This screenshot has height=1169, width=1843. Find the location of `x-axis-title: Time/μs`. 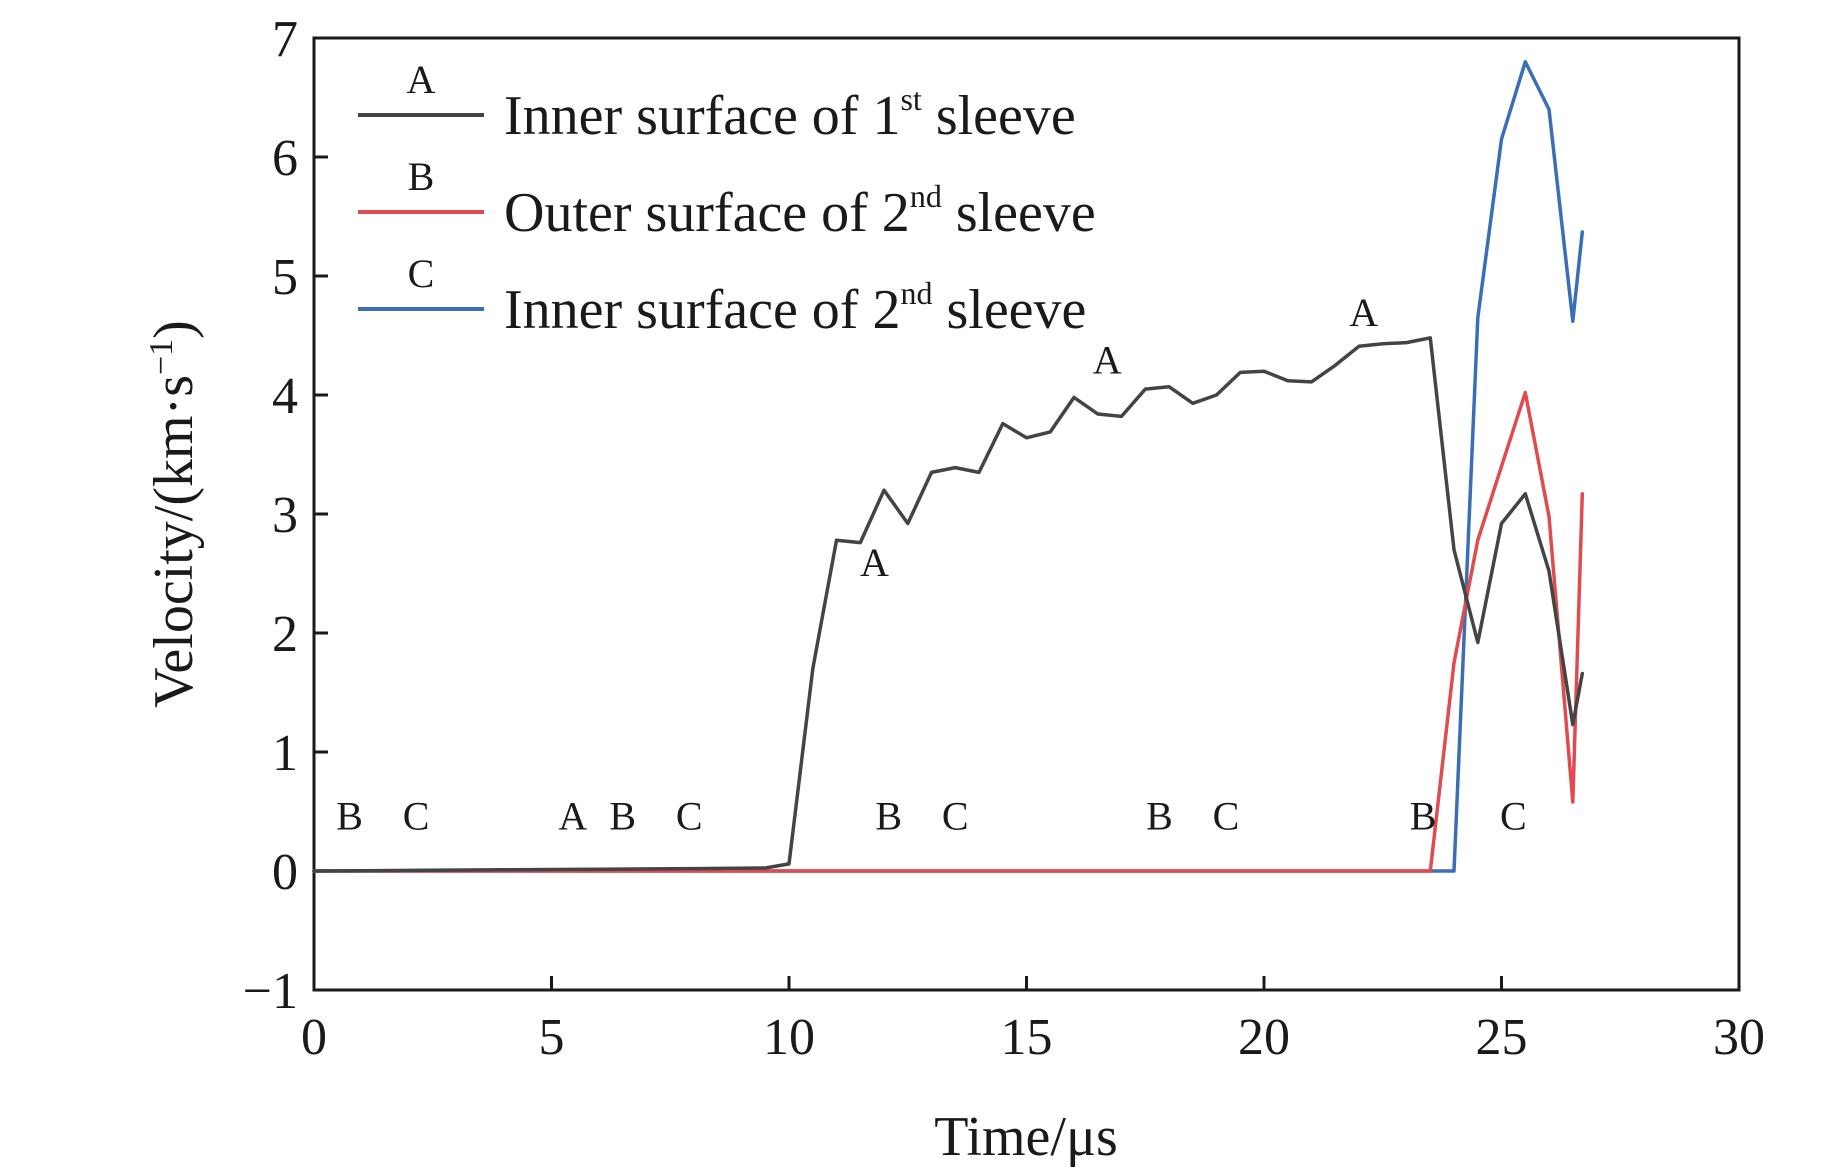

x-axis-title: Time/μs is located at coordinates (1026, 1137).